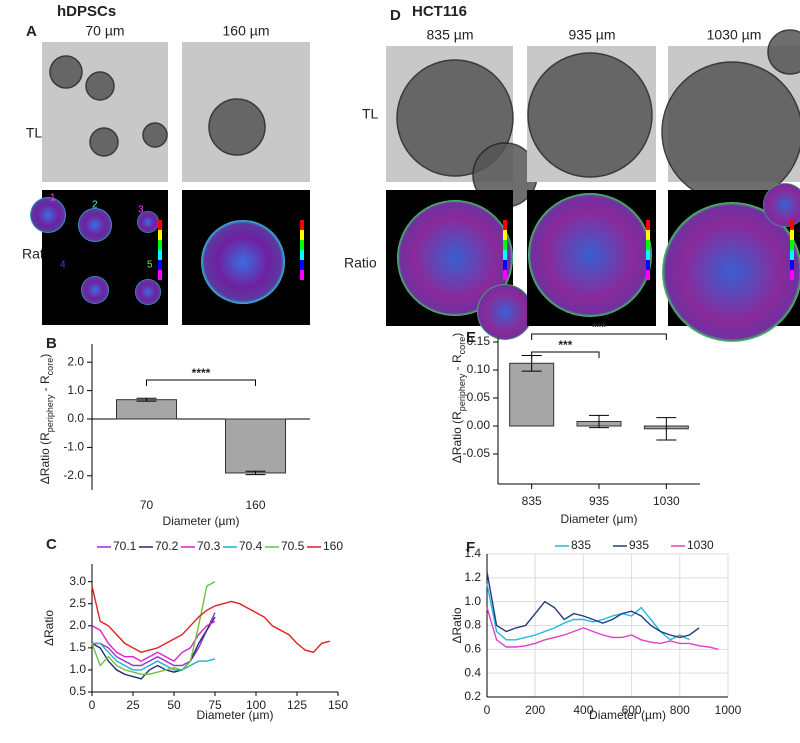 This screenshot has width=800, height=743. I want to click on legend-label: 1030, so click(700, 545).